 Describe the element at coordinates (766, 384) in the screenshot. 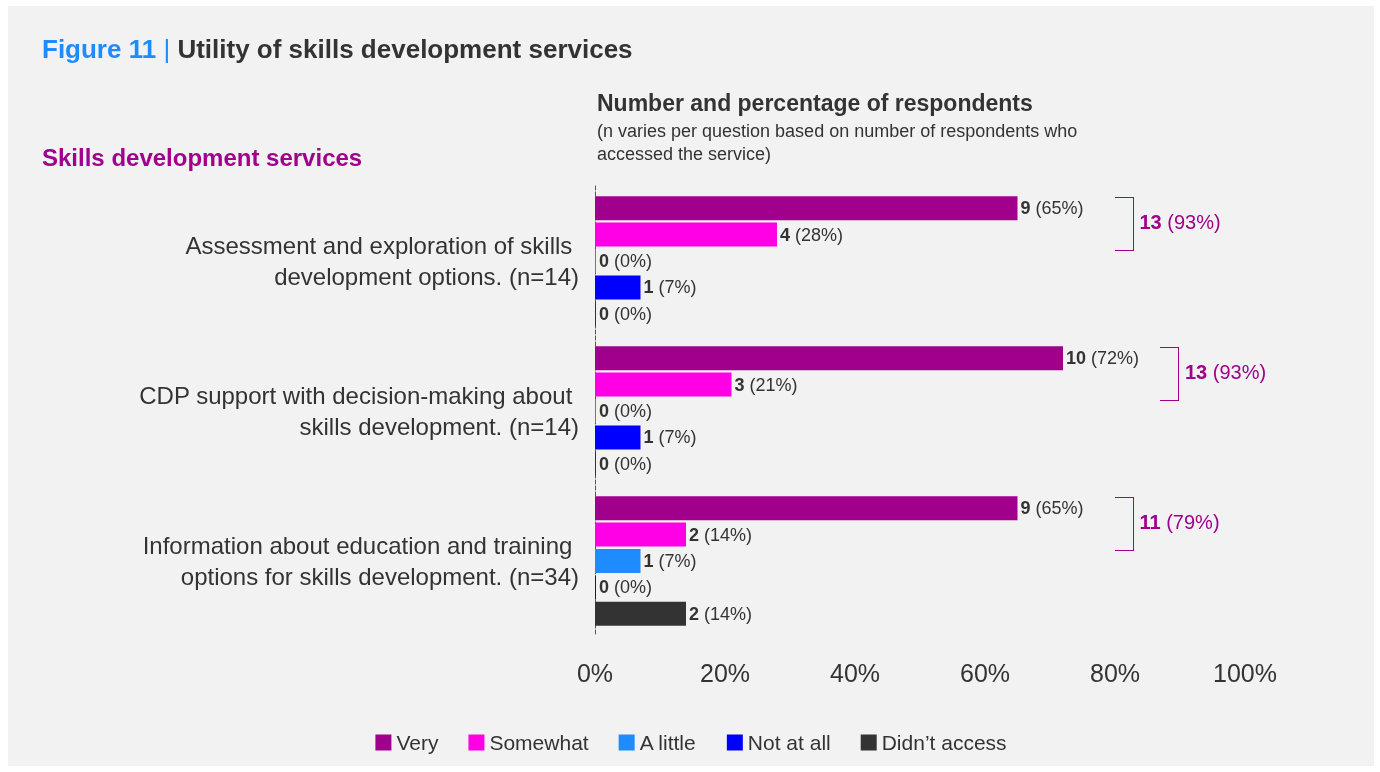

I see `data-label: 3 (21%)` at that location.